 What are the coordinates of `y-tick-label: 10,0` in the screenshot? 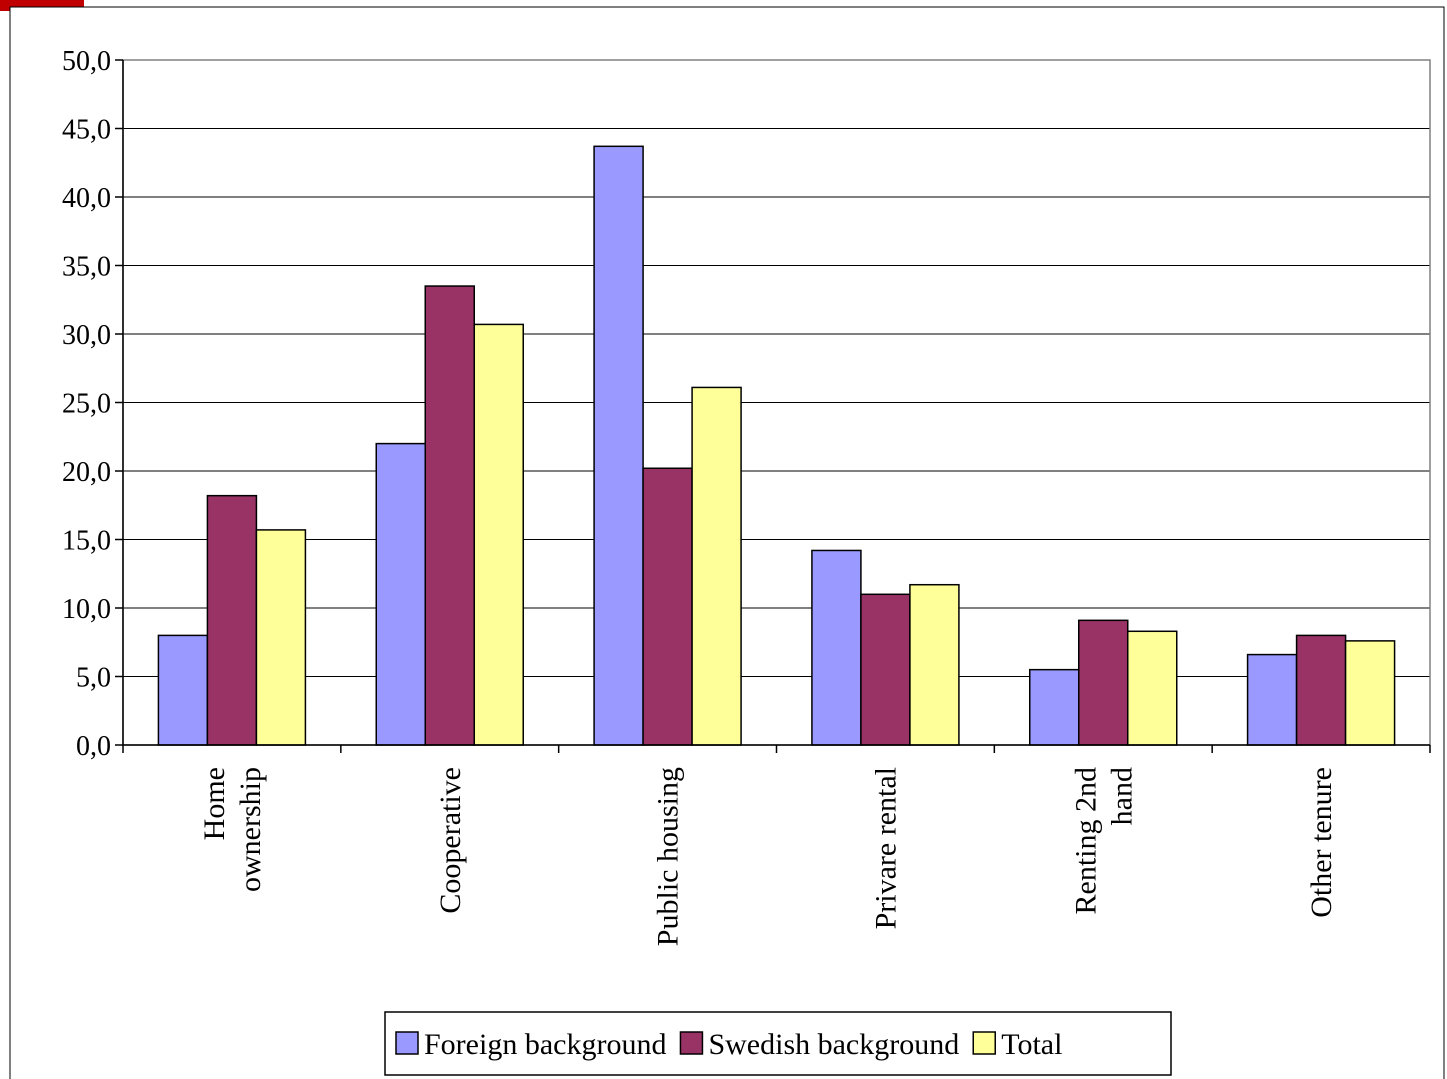 It's located at (86, 609).